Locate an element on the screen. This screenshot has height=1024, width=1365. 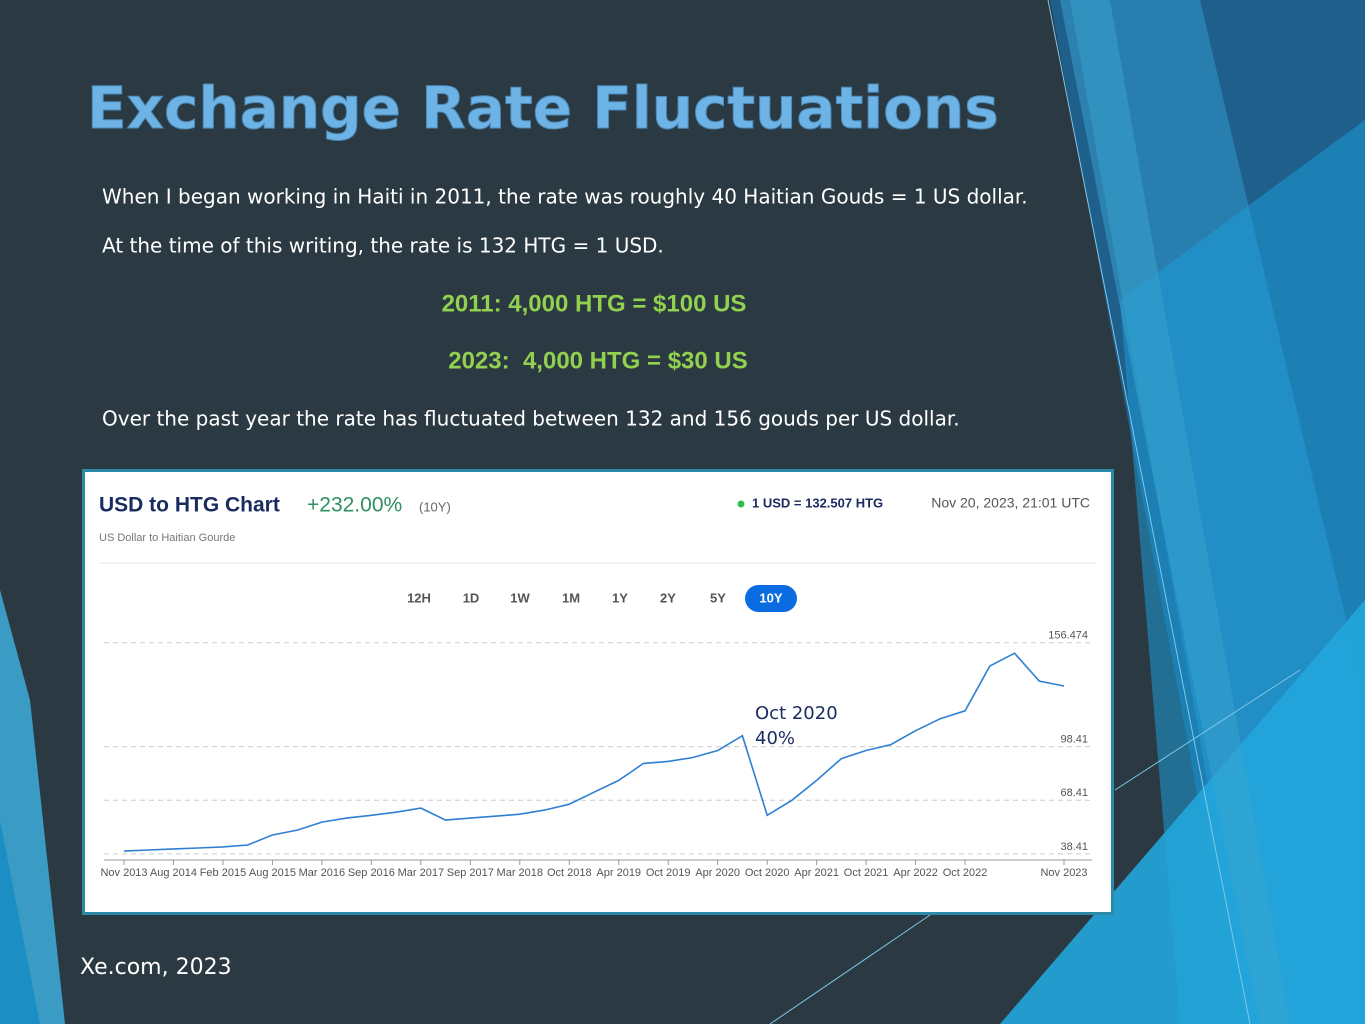
rate: 1 USD = 132.507 HTG is located at coordinates (817, 502).